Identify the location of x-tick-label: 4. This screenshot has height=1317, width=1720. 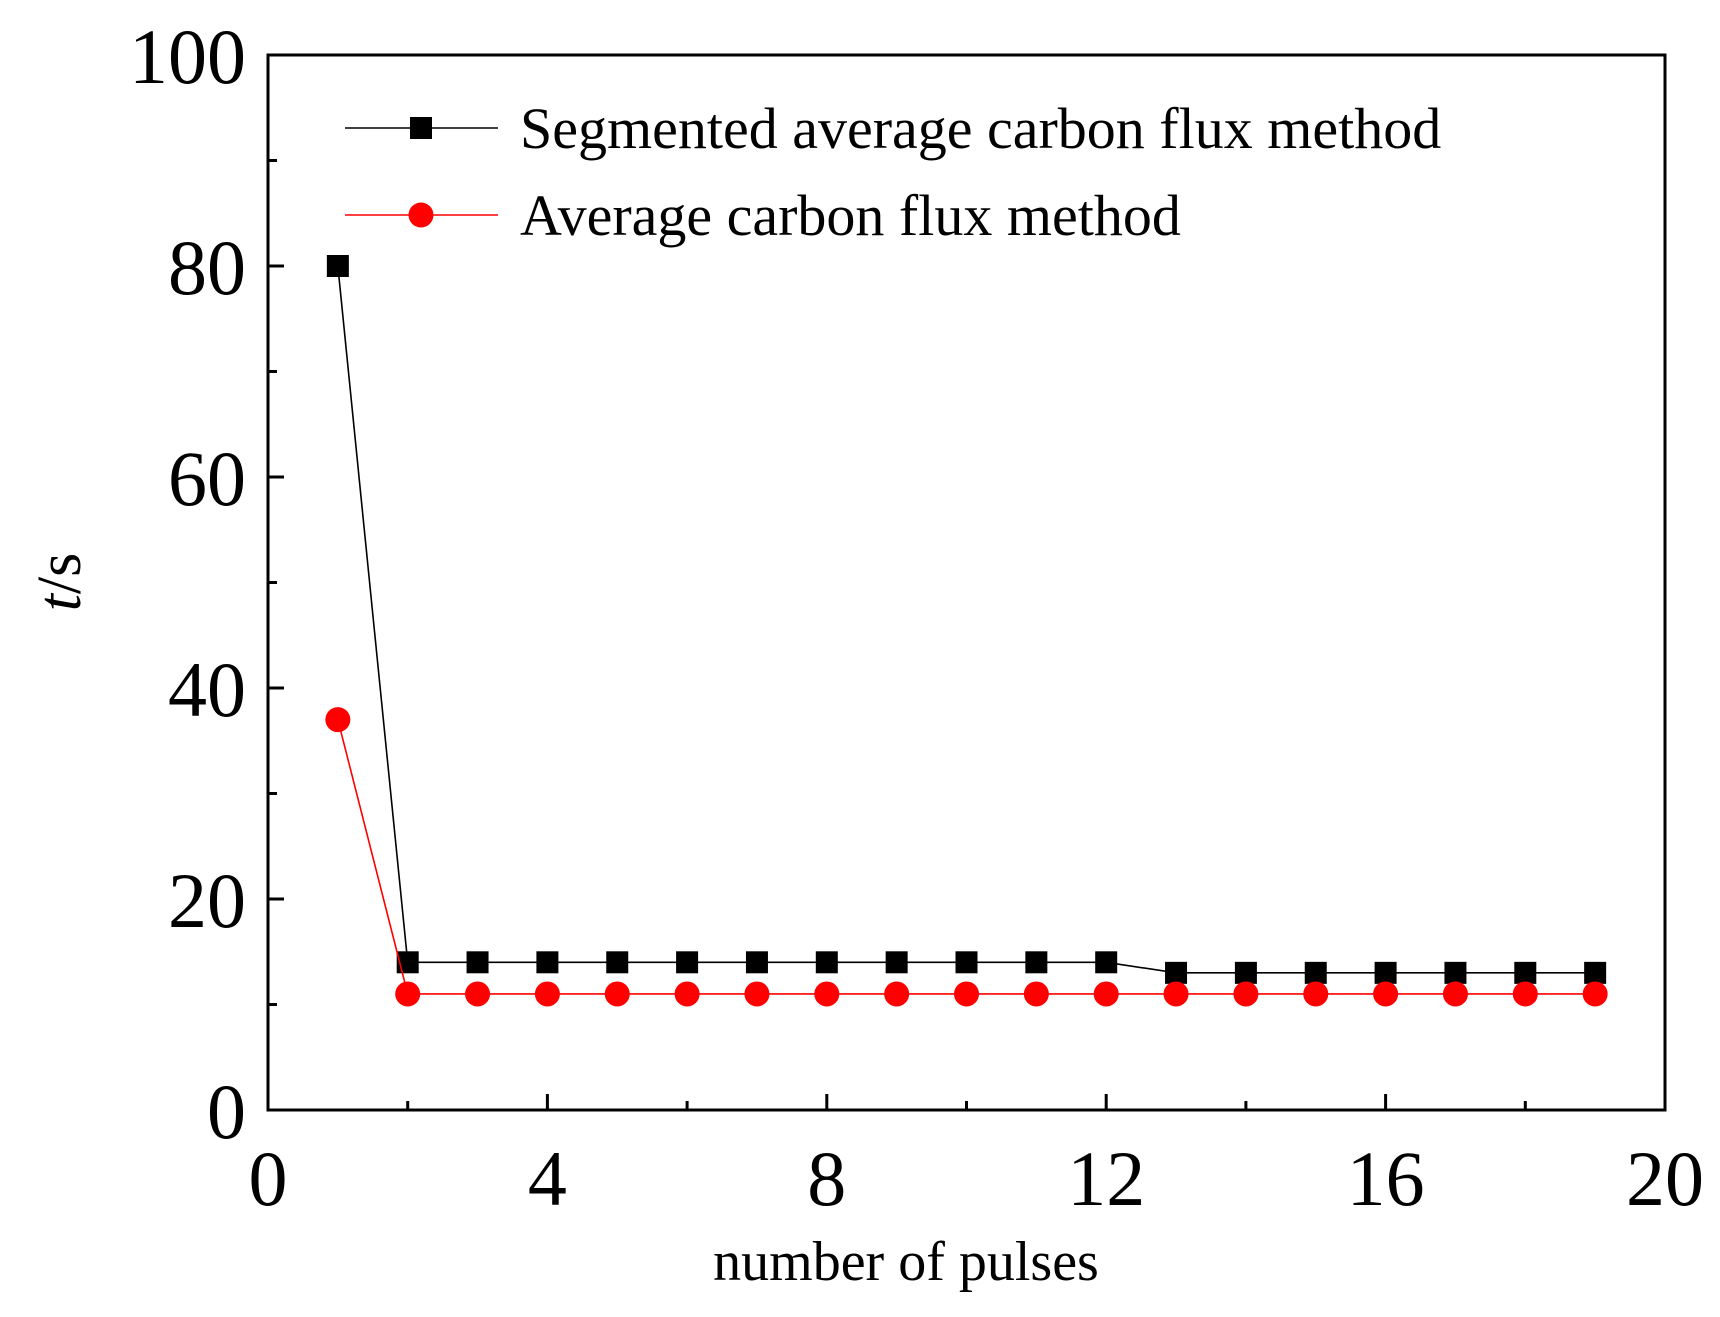
(547, 1178).